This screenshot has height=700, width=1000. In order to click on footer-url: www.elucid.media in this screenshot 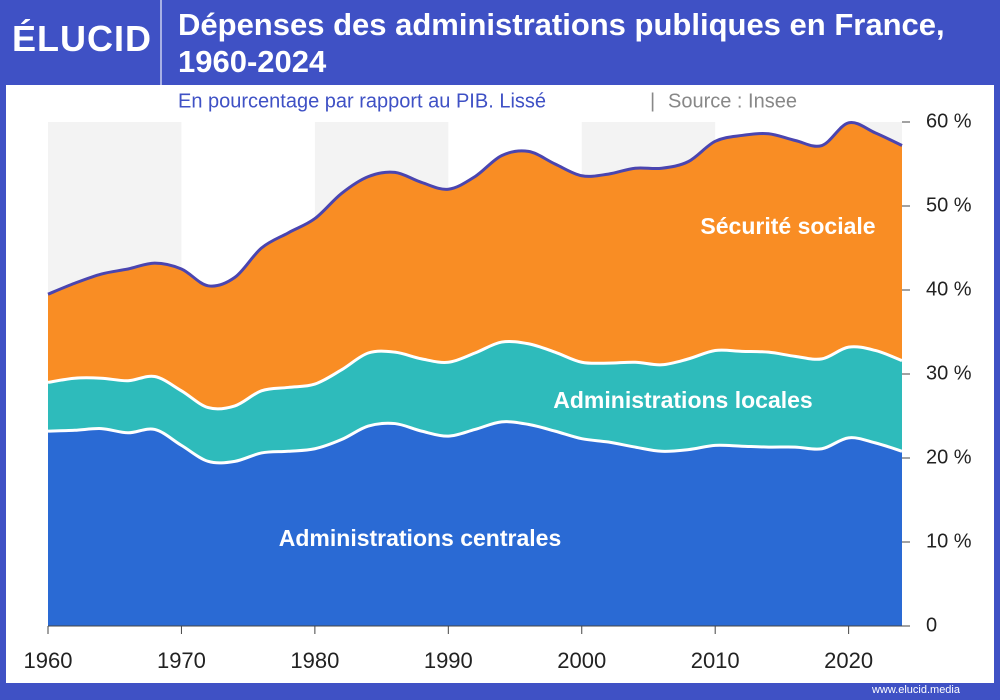, I will do `click(915, 690)`.